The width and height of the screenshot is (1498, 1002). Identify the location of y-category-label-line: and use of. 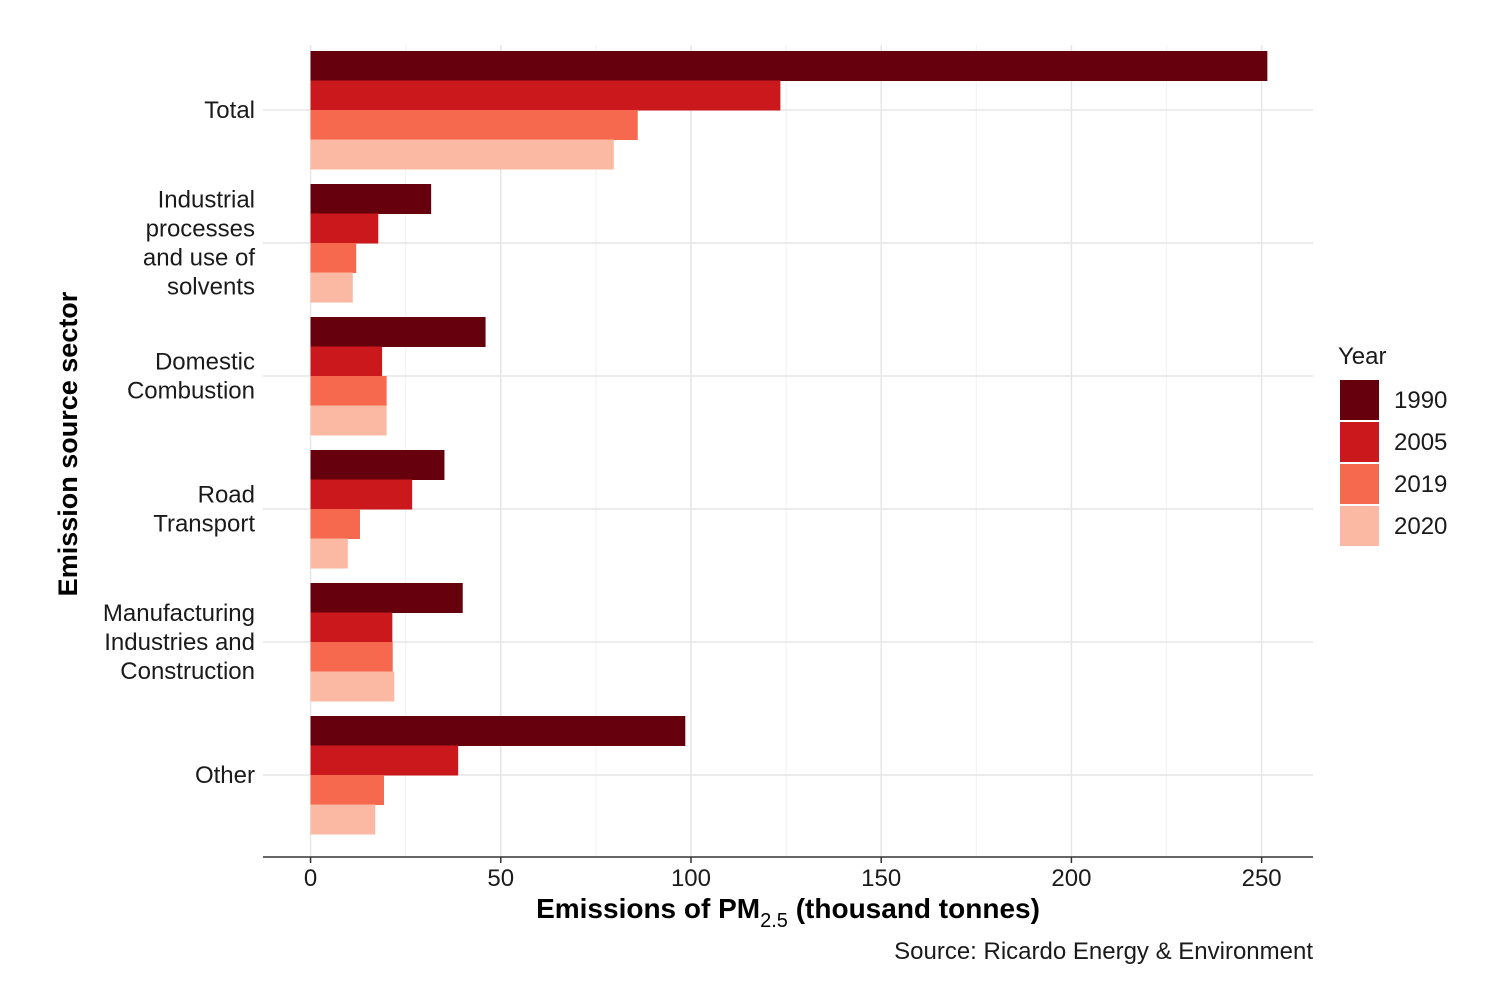
(199, 258).